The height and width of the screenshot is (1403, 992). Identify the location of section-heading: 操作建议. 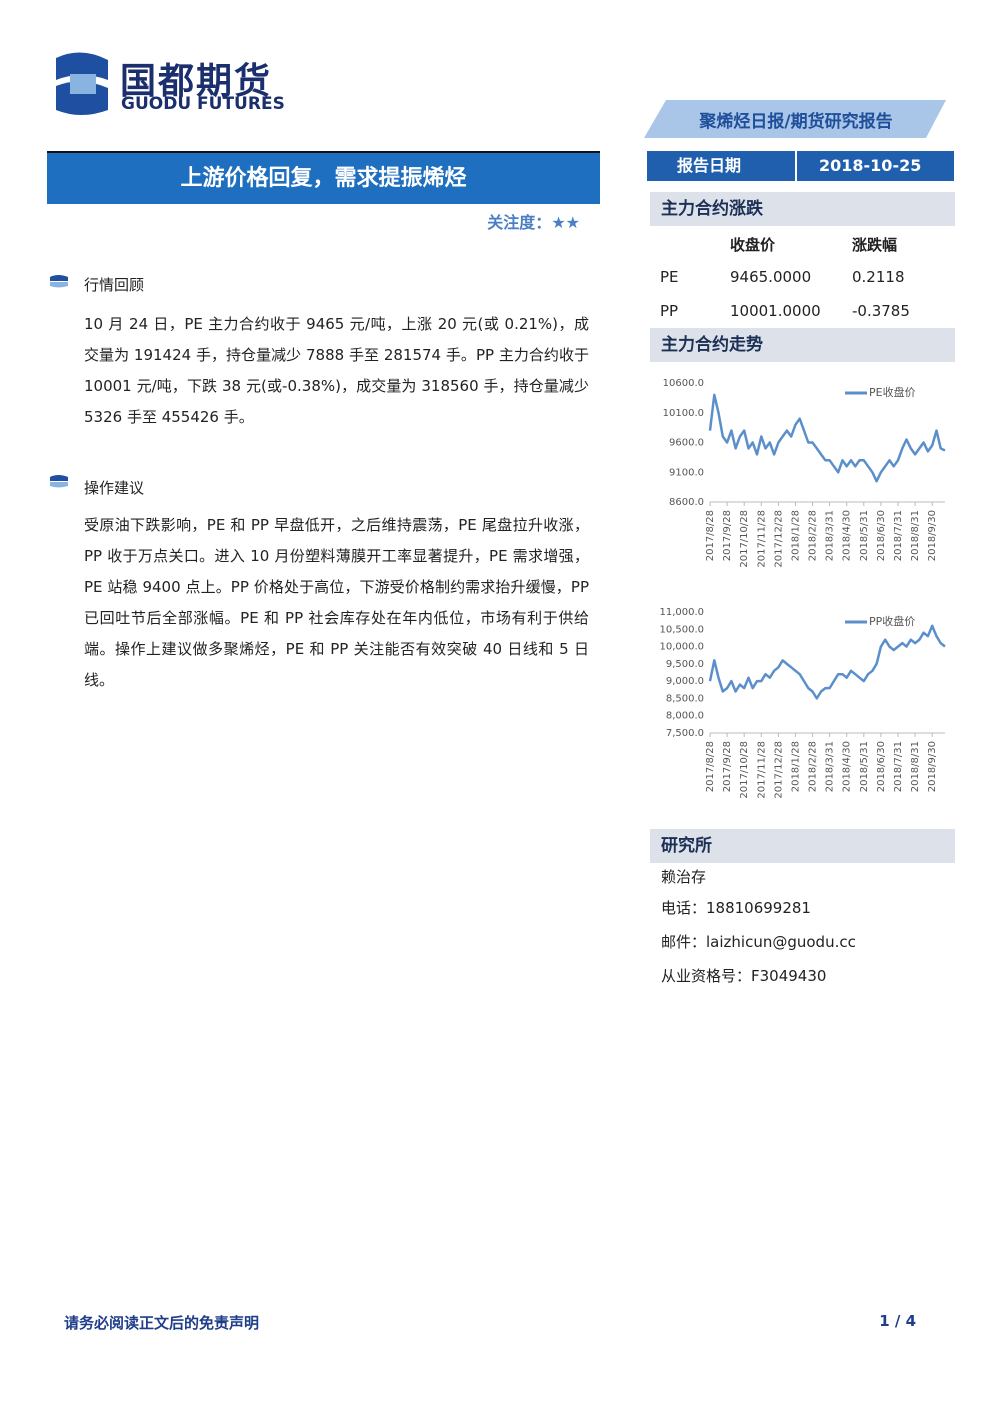
(114, 488).